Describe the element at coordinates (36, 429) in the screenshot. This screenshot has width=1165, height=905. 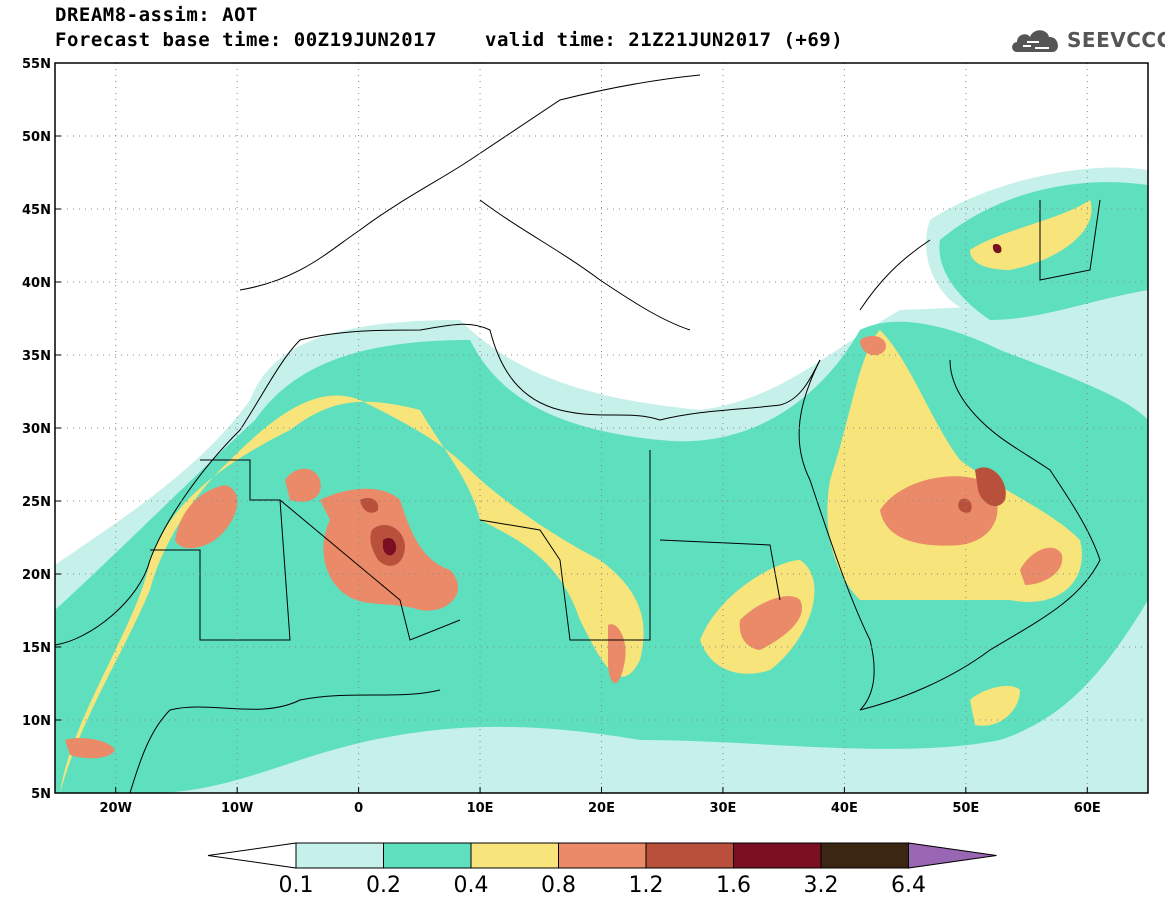
I see `lat-label: 30N` at that location.